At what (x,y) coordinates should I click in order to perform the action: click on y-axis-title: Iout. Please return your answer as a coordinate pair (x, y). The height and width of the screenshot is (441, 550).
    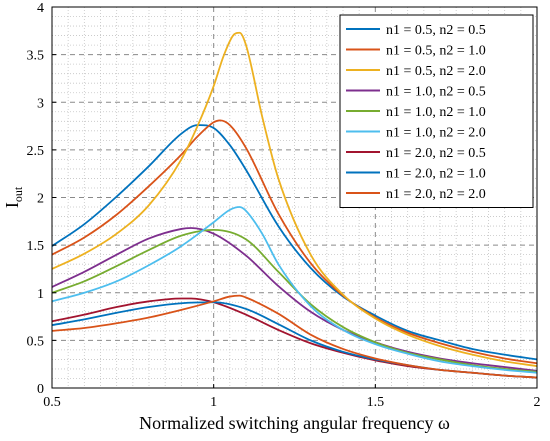
    Looking at the image, I should click on (13, 197).